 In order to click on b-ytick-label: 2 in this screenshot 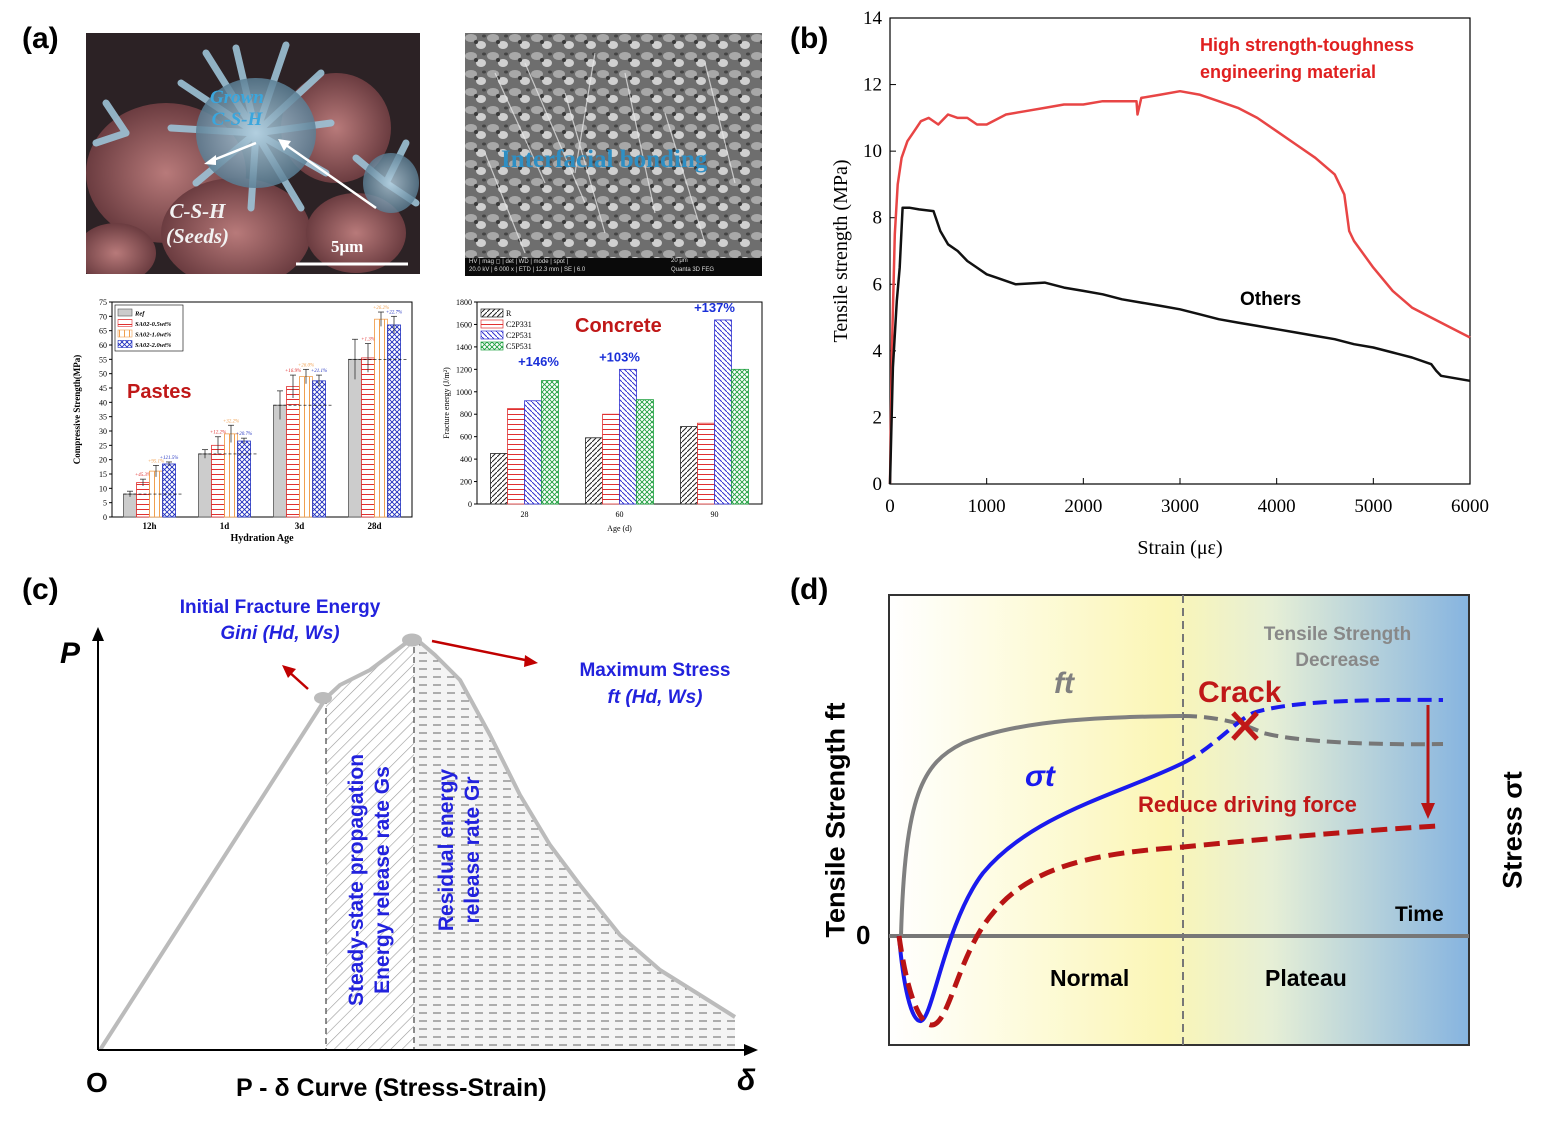, I will do `click(878, 417)`.